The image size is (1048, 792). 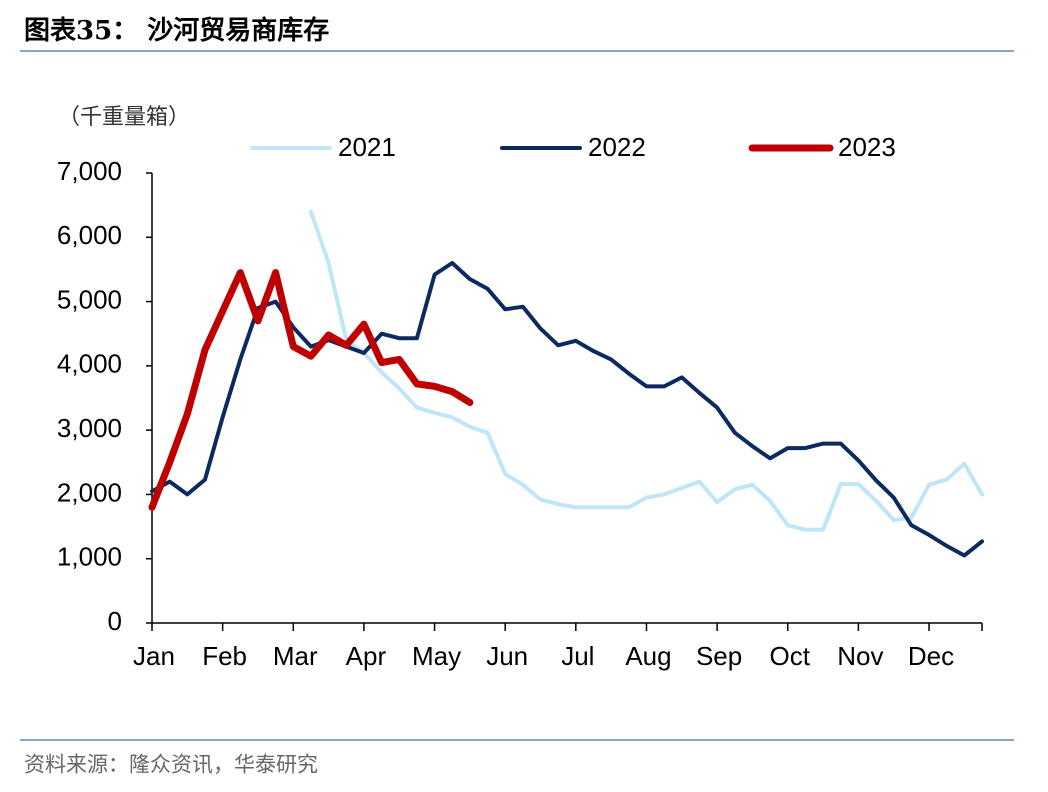 What do you see at coordinates (436, 656) in the screenshot?
I see `x-tick-label: May` at bounding box center [436, 656].